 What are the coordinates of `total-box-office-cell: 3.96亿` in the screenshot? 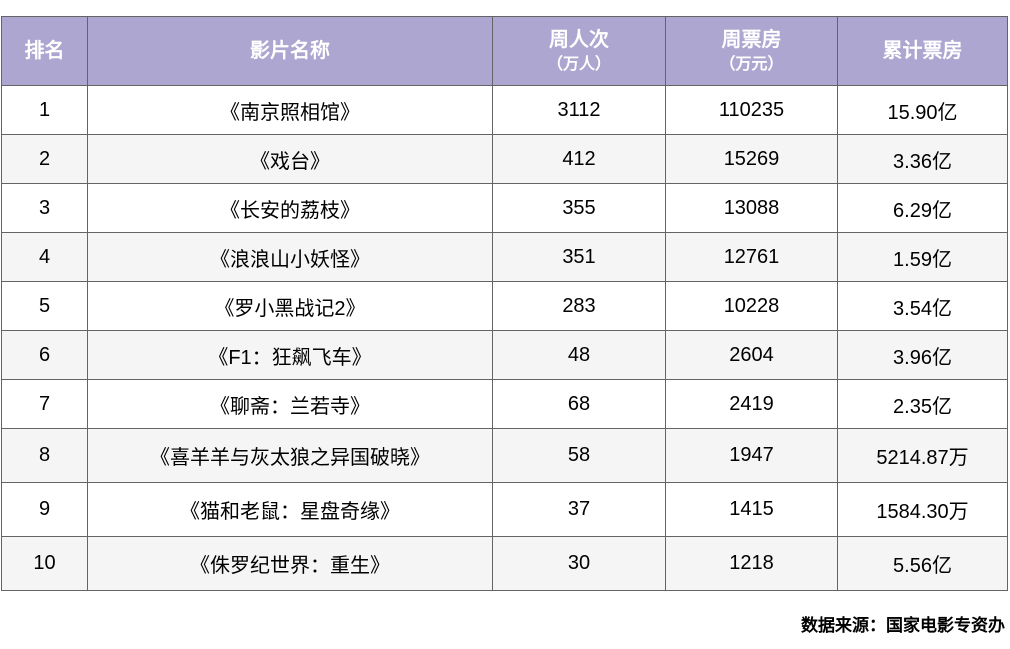 It's located at (922, 355).